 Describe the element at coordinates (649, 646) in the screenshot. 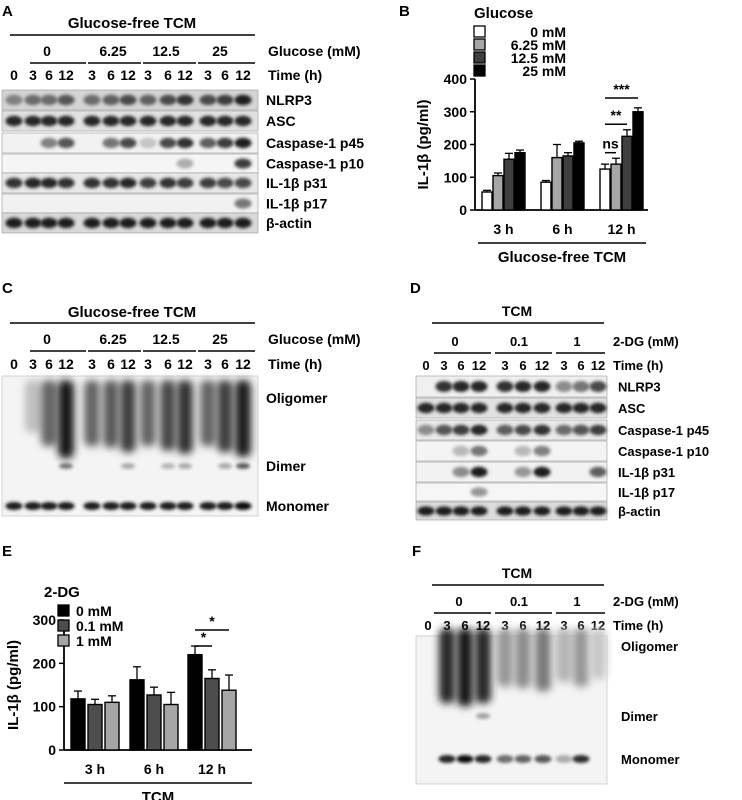

I see `band-label-0: Oligomer` at that location.